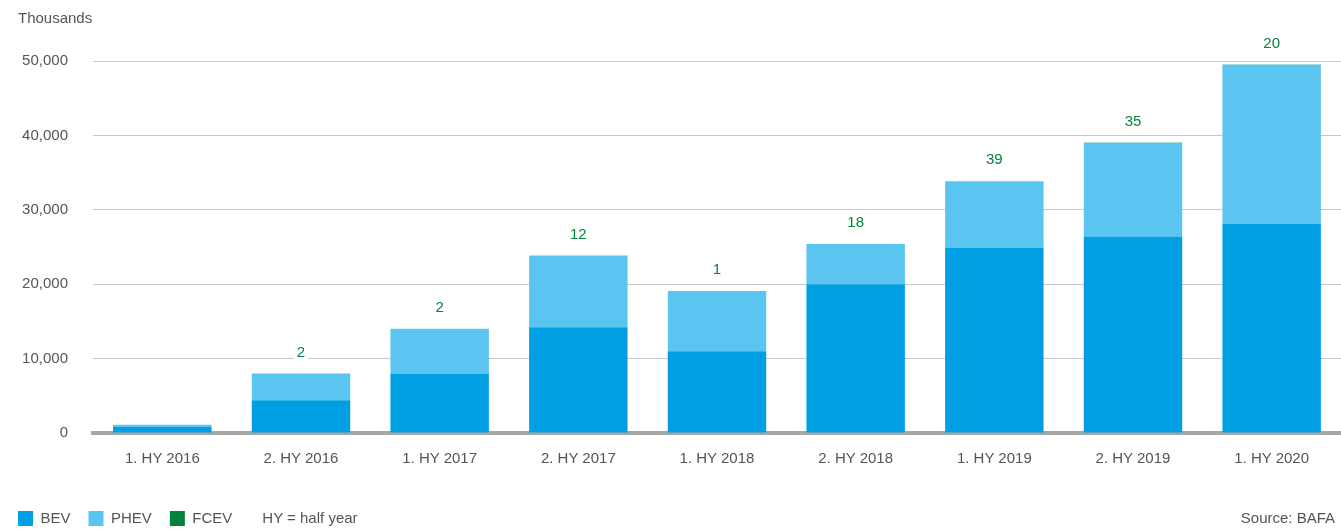 The width and height of the screenshot is (1341, 529). I want to click on x-tick-label: 1. HY 2018, so click(717, 458).